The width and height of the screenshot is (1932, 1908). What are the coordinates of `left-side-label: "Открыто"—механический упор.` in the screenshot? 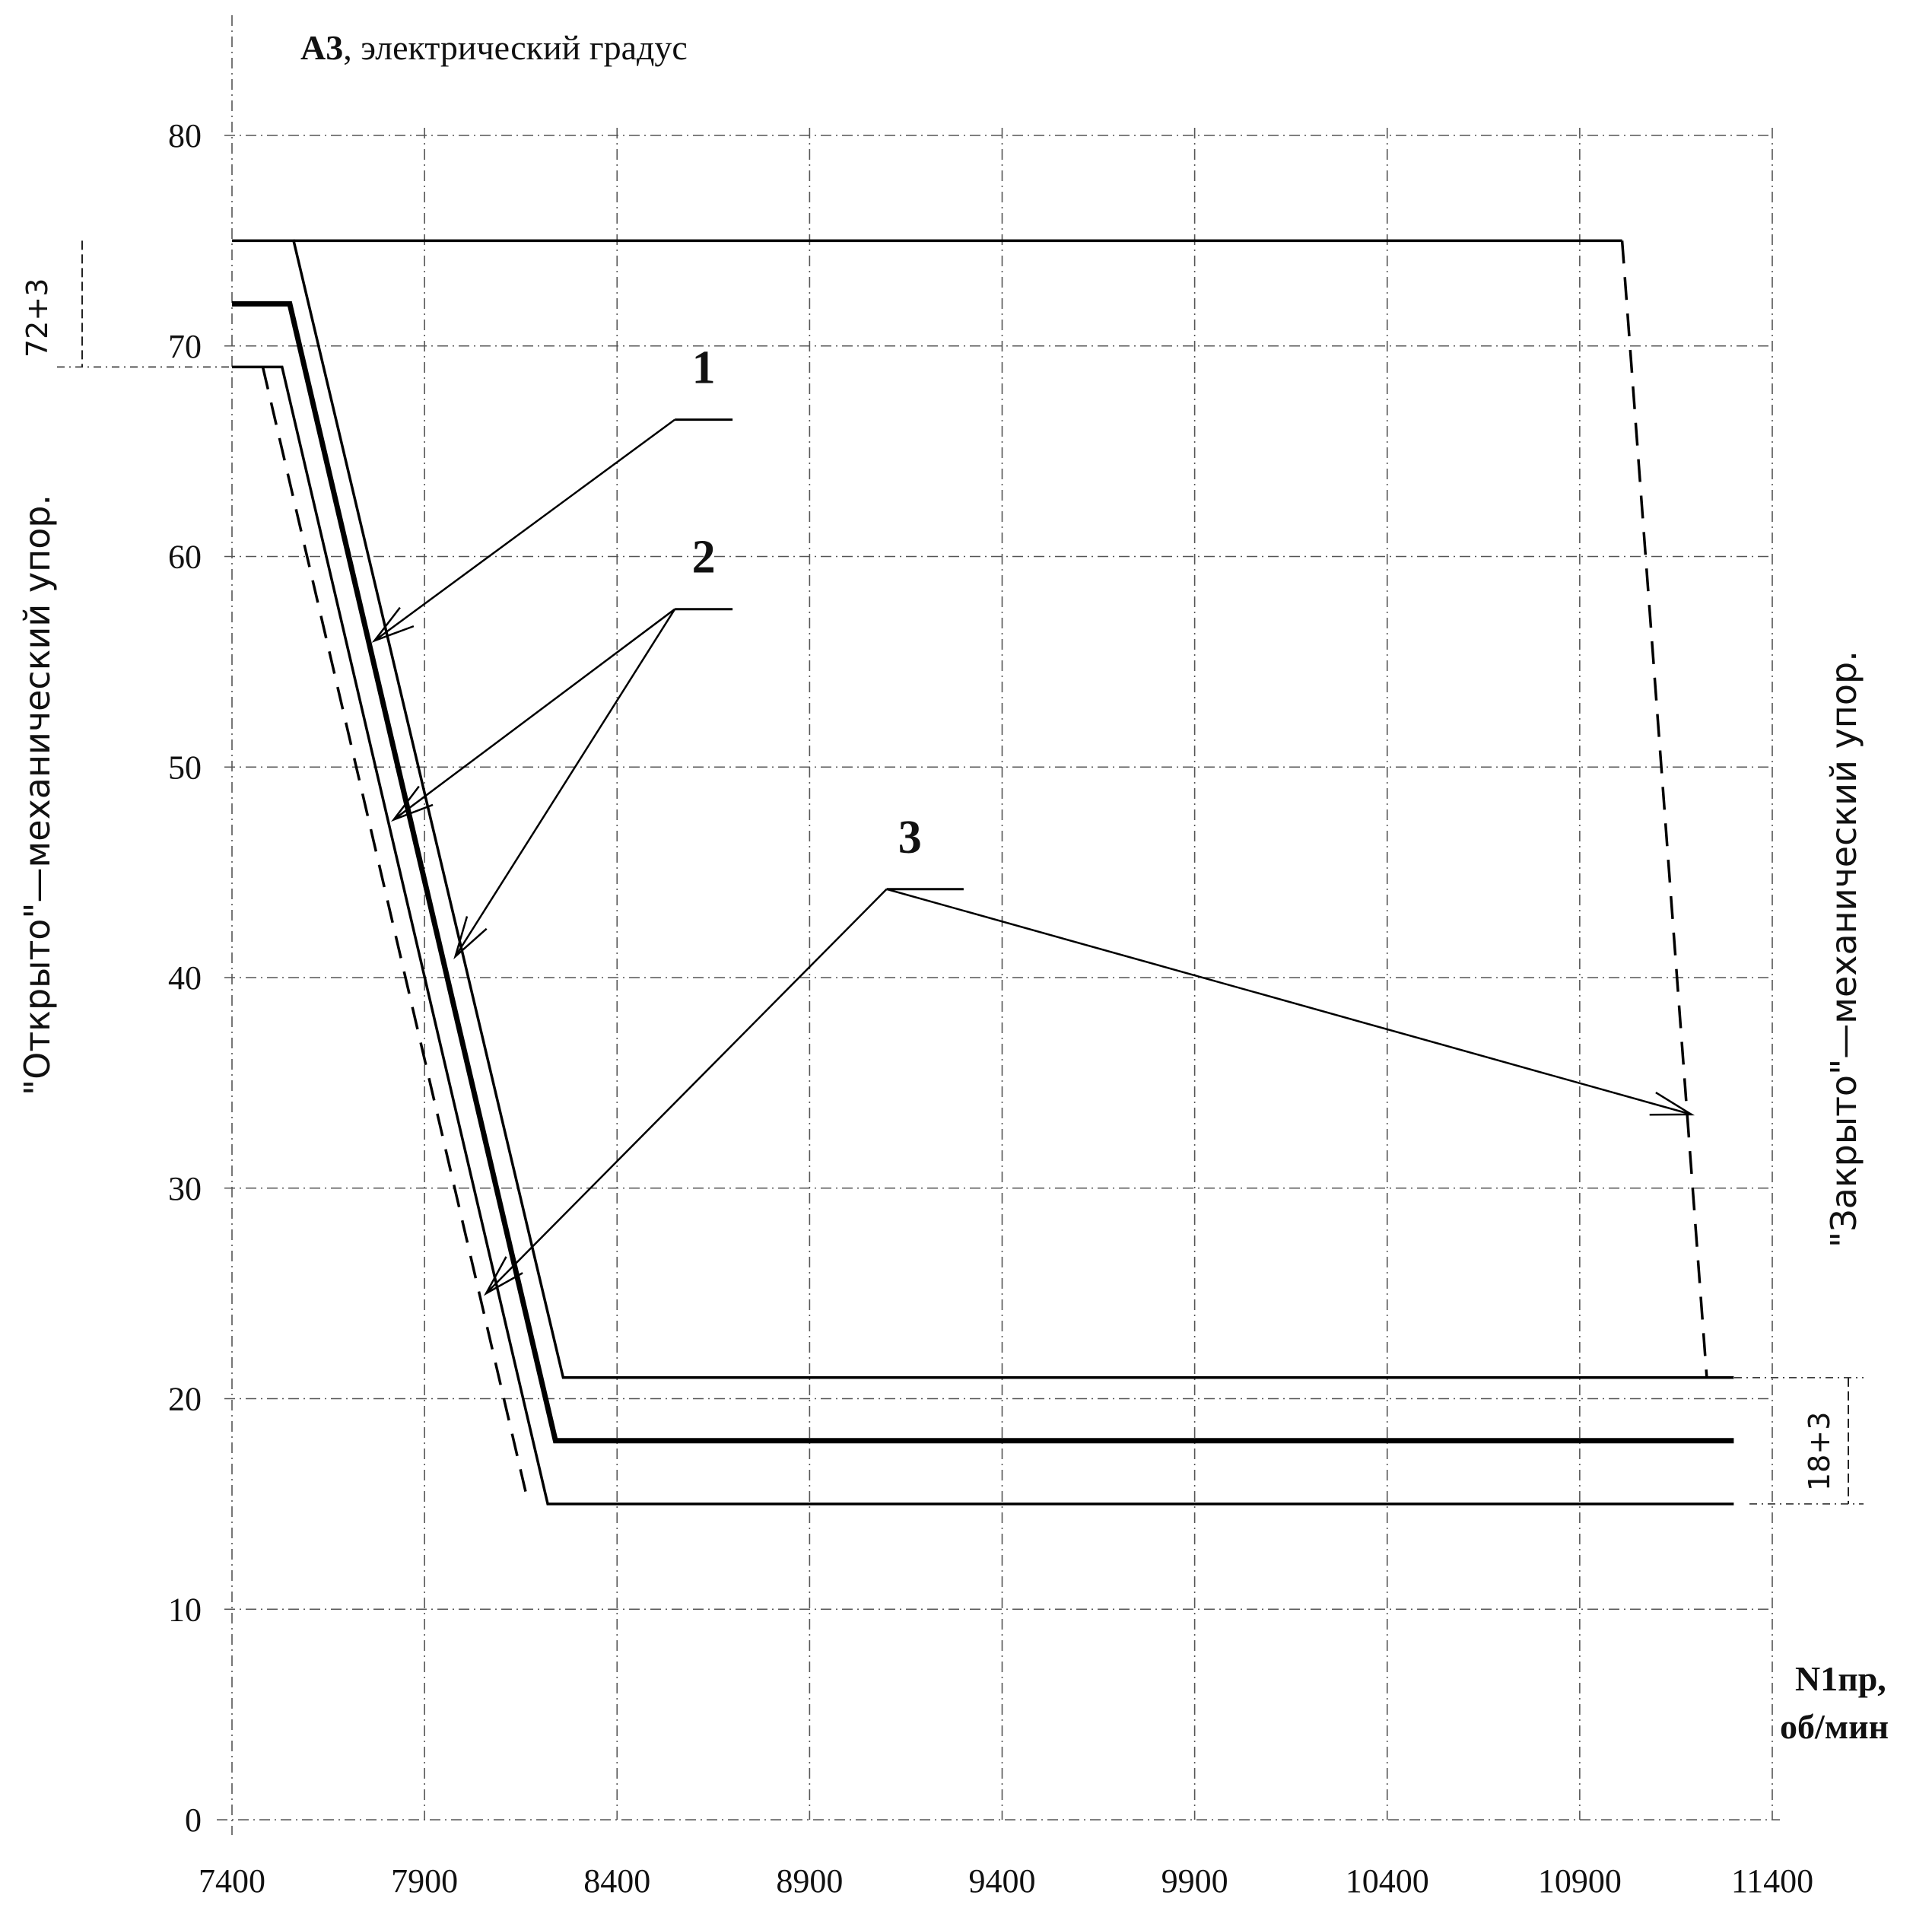 It's located at (37, 795).